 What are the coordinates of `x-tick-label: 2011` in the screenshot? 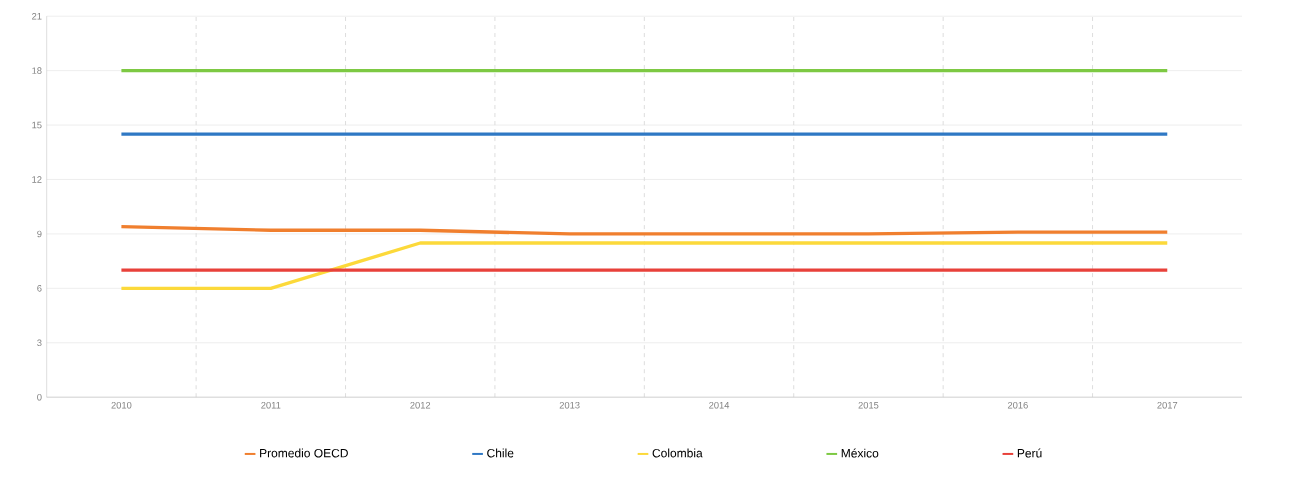 It's located at (271, 405).